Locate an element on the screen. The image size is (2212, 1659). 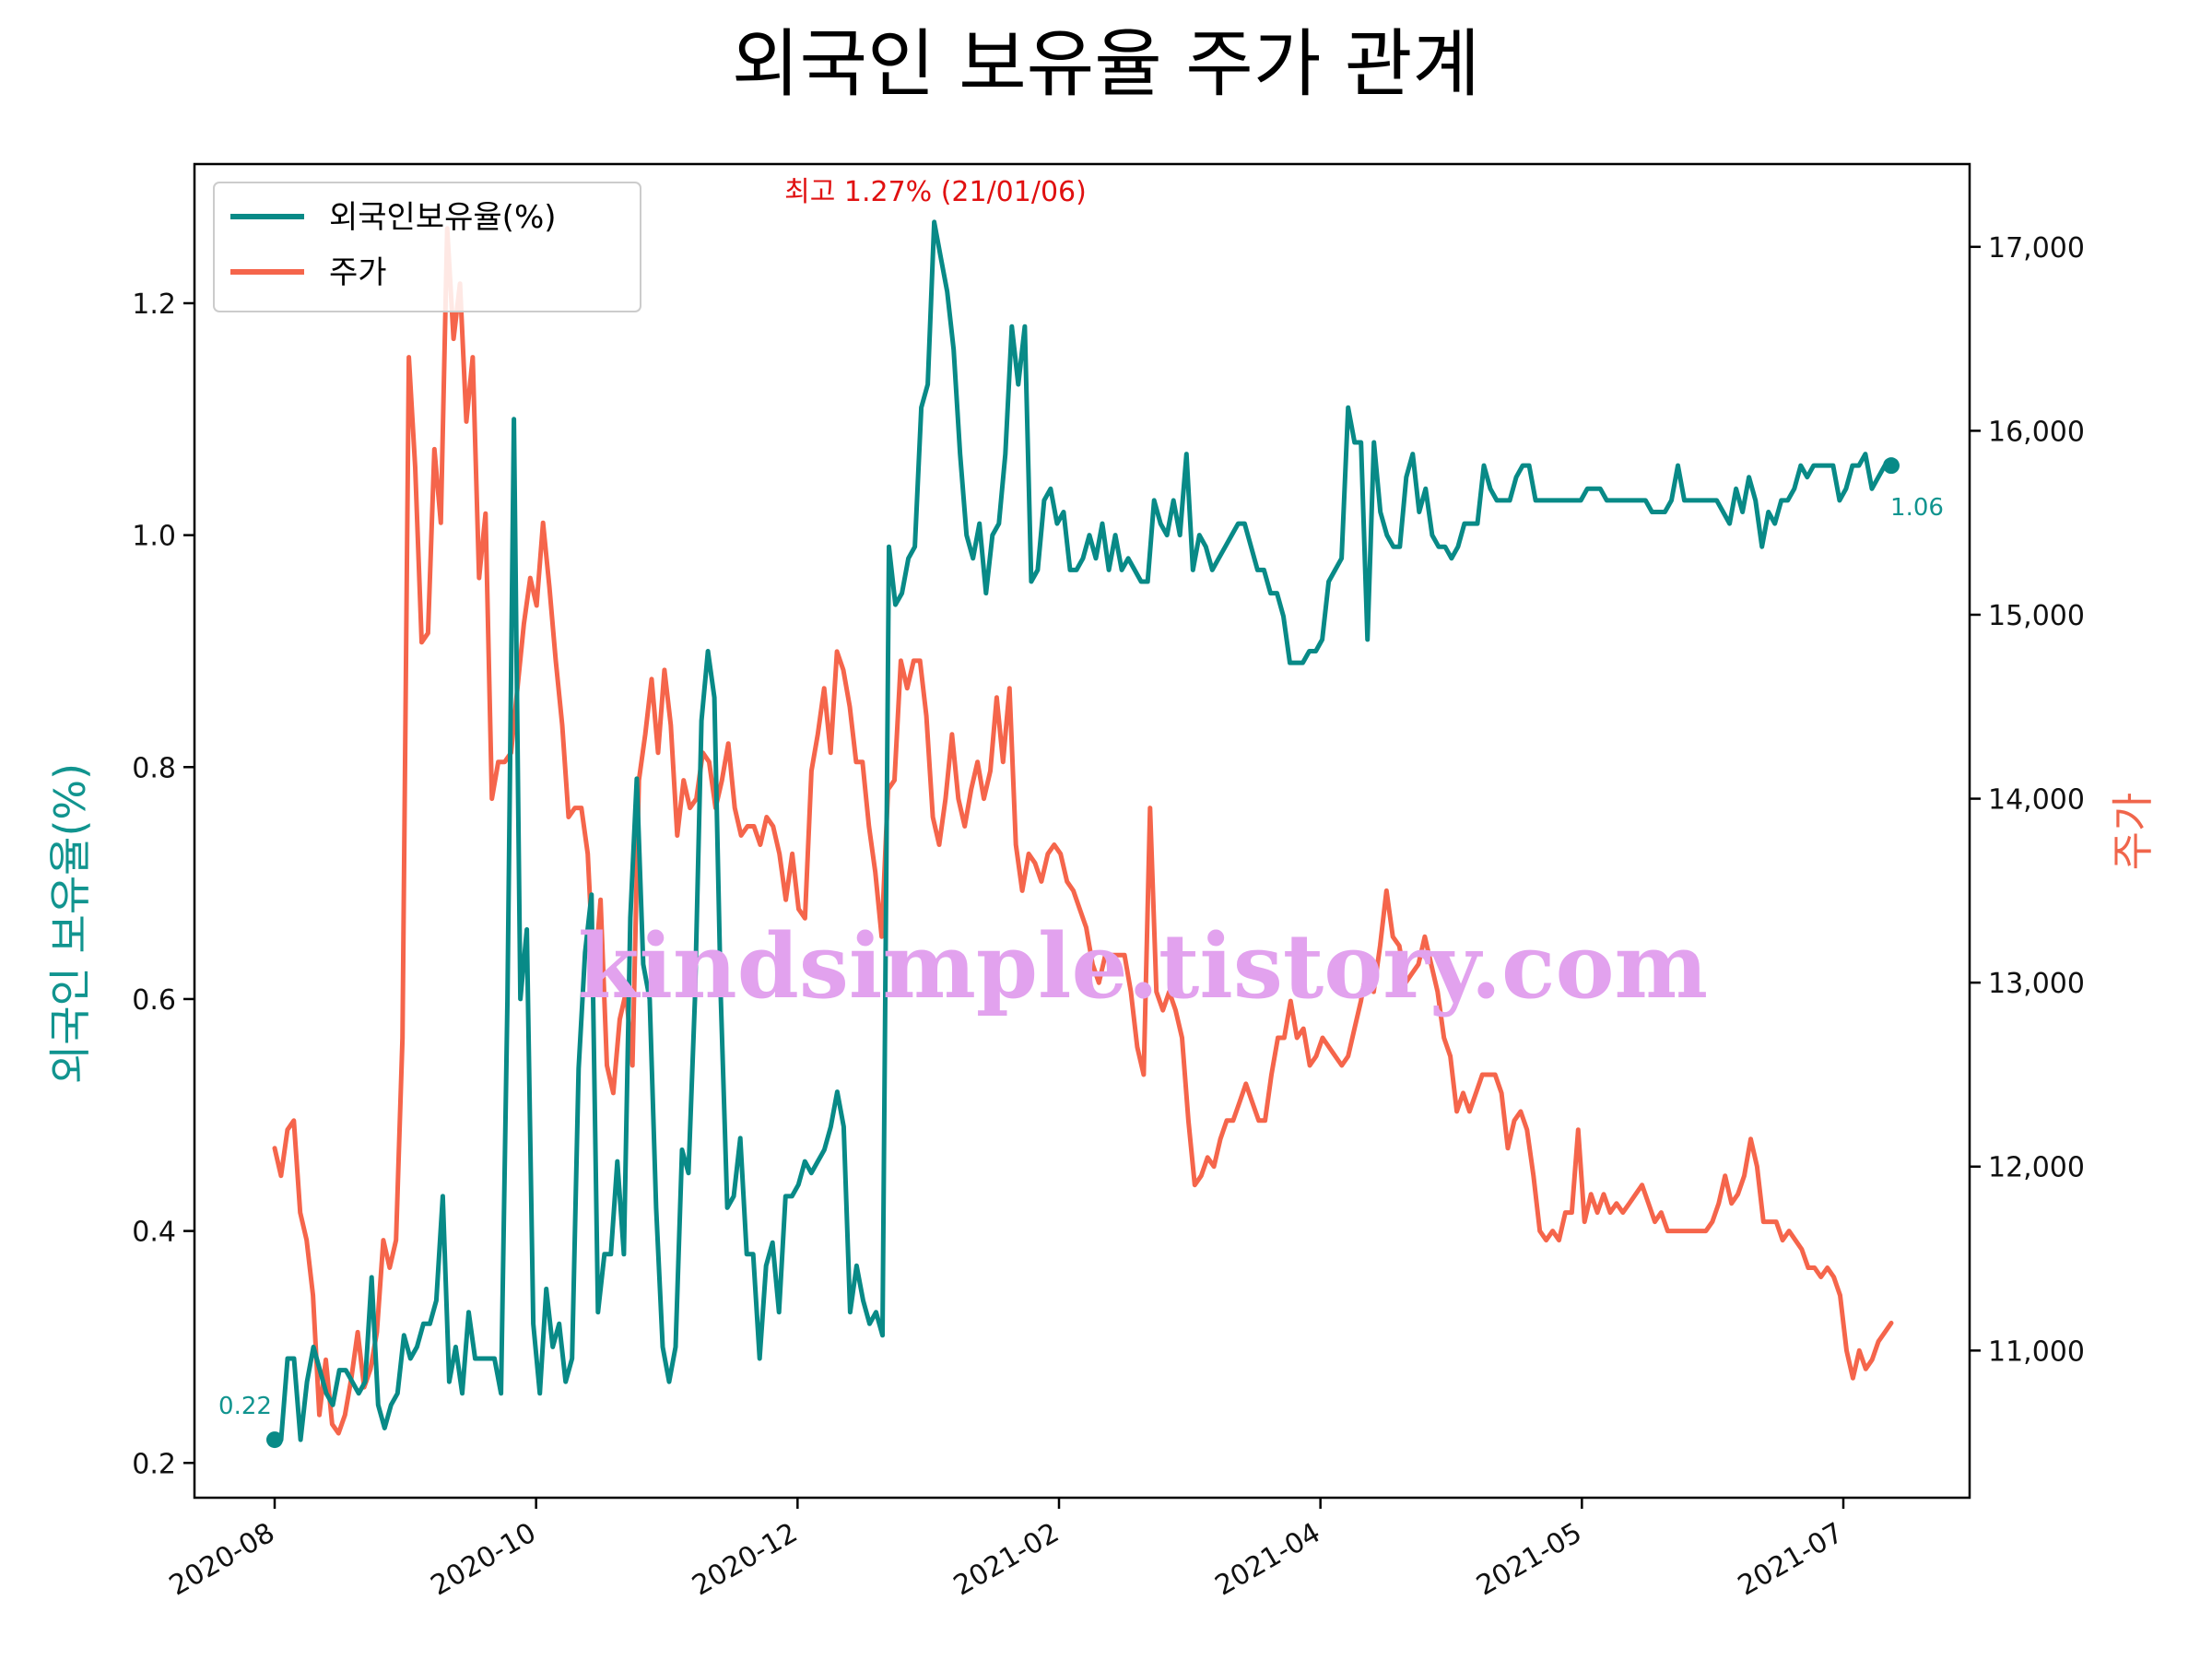
max-annotation: 최고 1.27% (21/01/06) is located at coordinates (935, 192).